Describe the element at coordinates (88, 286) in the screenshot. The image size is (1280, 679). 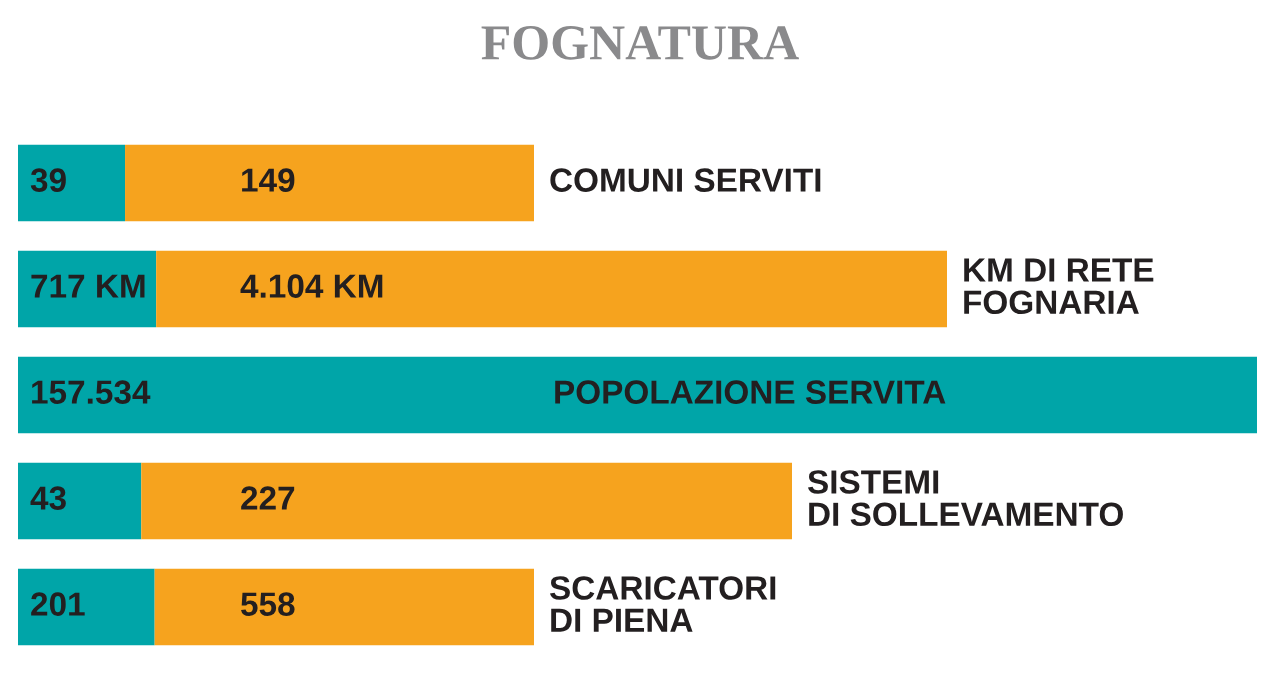
I see `data-label: 717 KM` at that location.